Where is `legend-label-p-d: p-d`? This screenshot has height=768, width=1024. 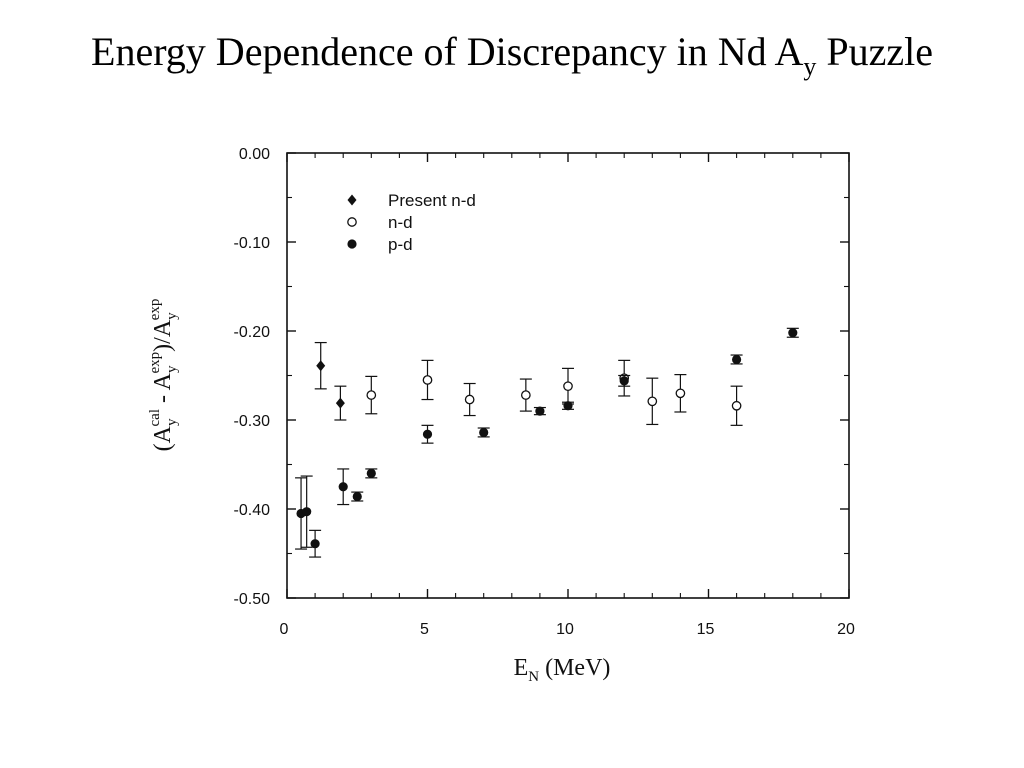 legend-label-p-d: p-d is located at coordinates (400, 244).